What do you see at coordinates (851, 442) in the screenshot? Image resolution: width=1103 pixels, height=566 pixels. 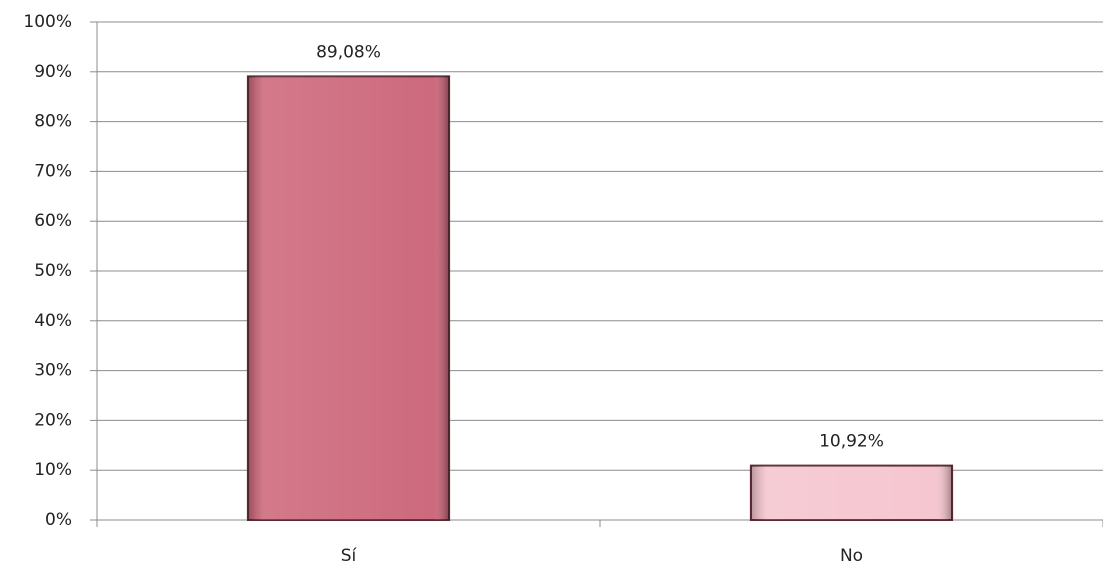 I see `value-label: 10,92%` at bounding box center [851, 442].